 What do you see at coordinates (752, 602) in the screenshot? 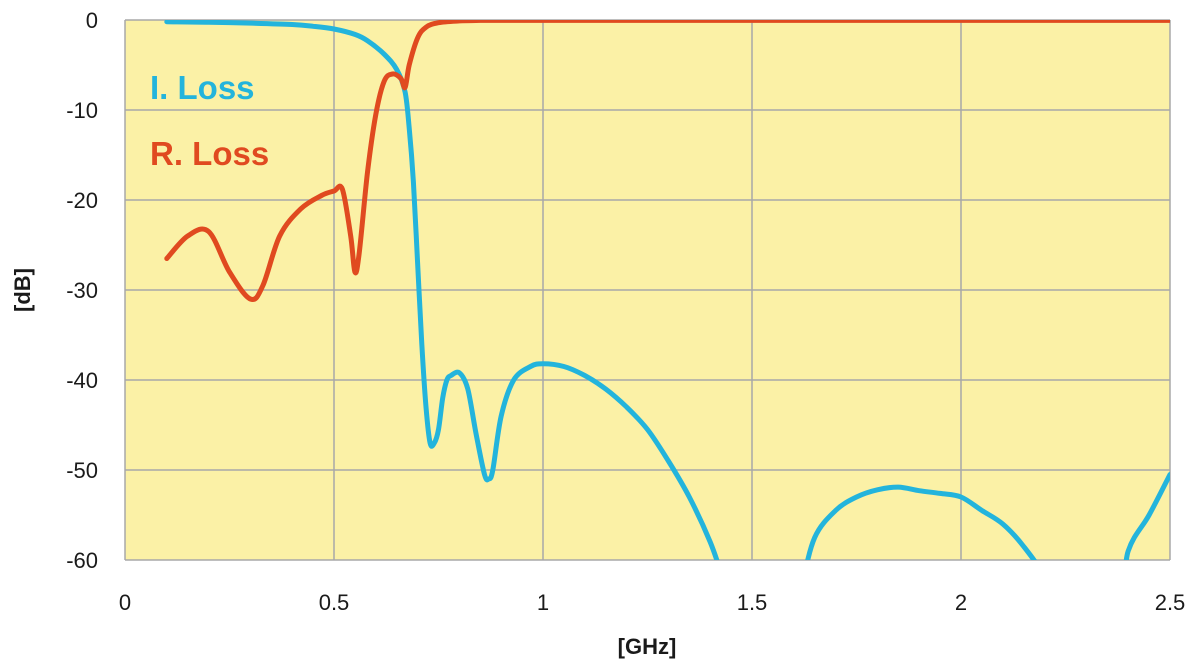
I see `x-tick-label: 1.5` at bounding box center [752, 602].